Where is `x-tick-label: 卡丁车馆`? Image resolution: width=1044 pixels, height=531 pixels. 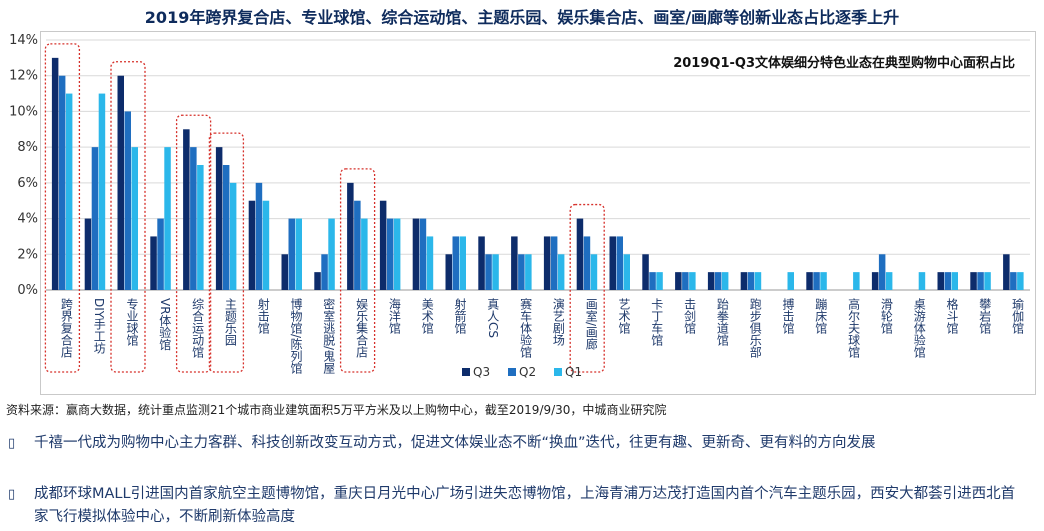
x-tick-label: 卡丁车馆 is located at coordinates (657, 322).